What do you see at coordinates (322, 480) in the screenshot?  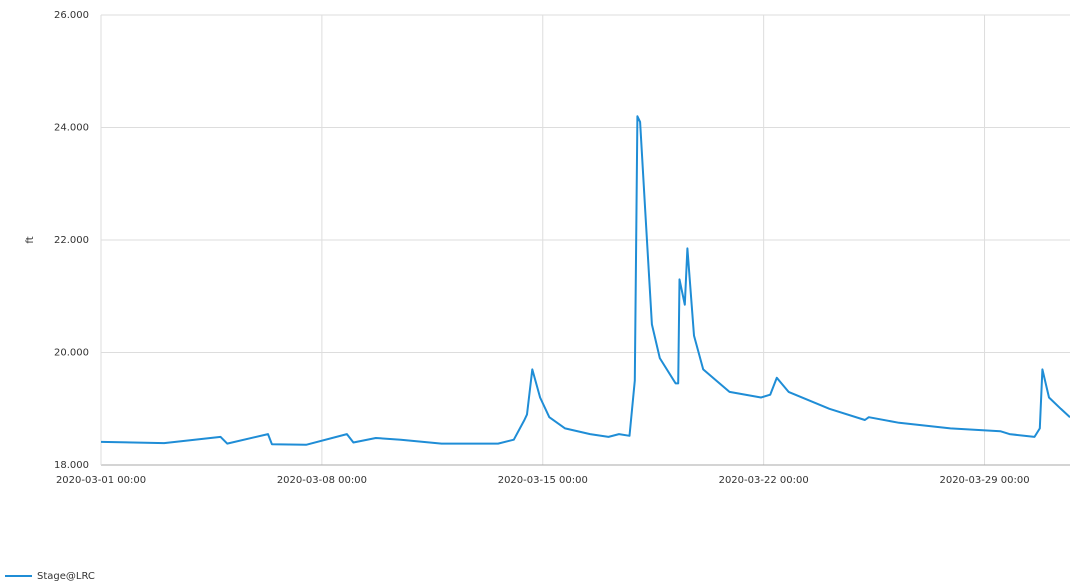 I see `x-tick-label: 2020-03-08 00:00` at bounding box center [322, 480].